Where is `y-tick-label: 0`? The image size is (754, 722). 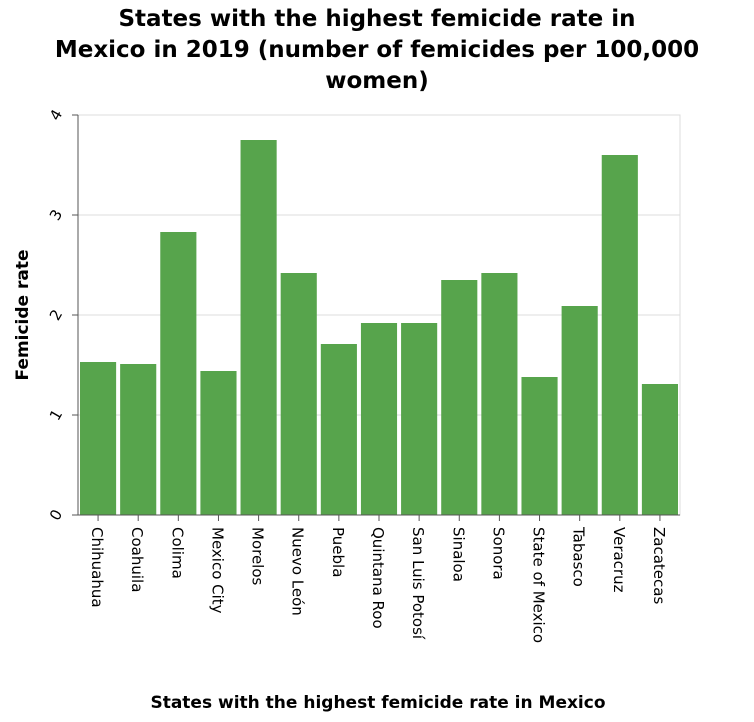
y-tick-label: 0 is located at coordinates (56, 514).